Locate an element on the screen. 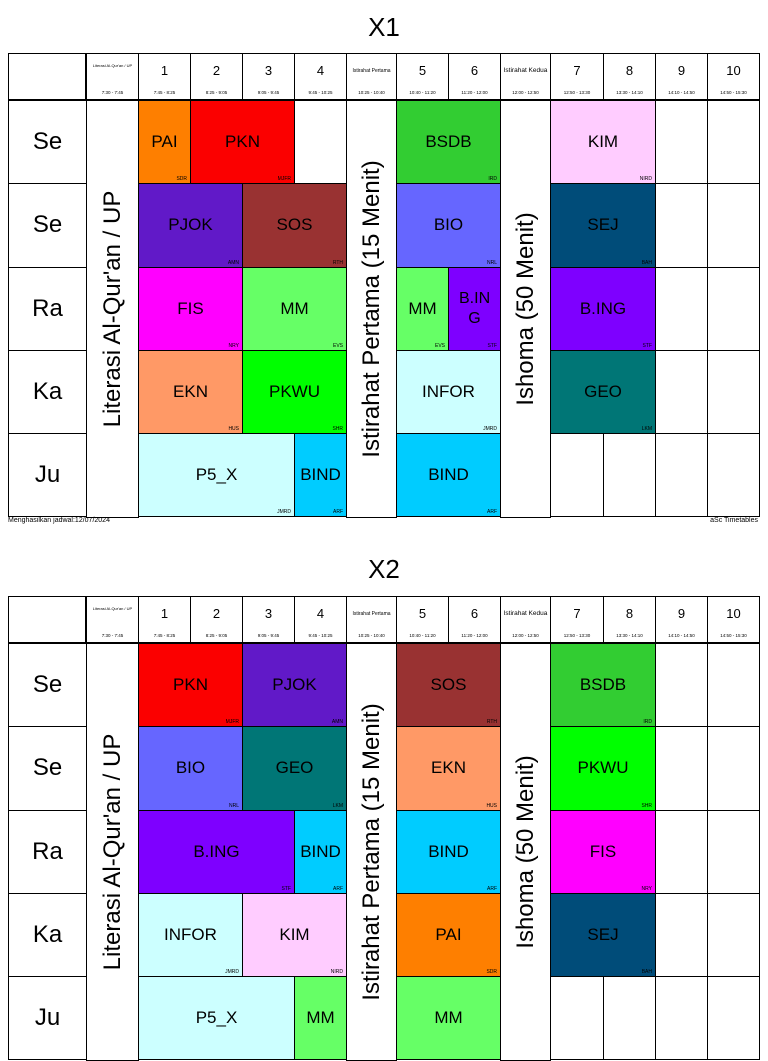  lesson-subject: BIND is located at coordinates (448, 851).